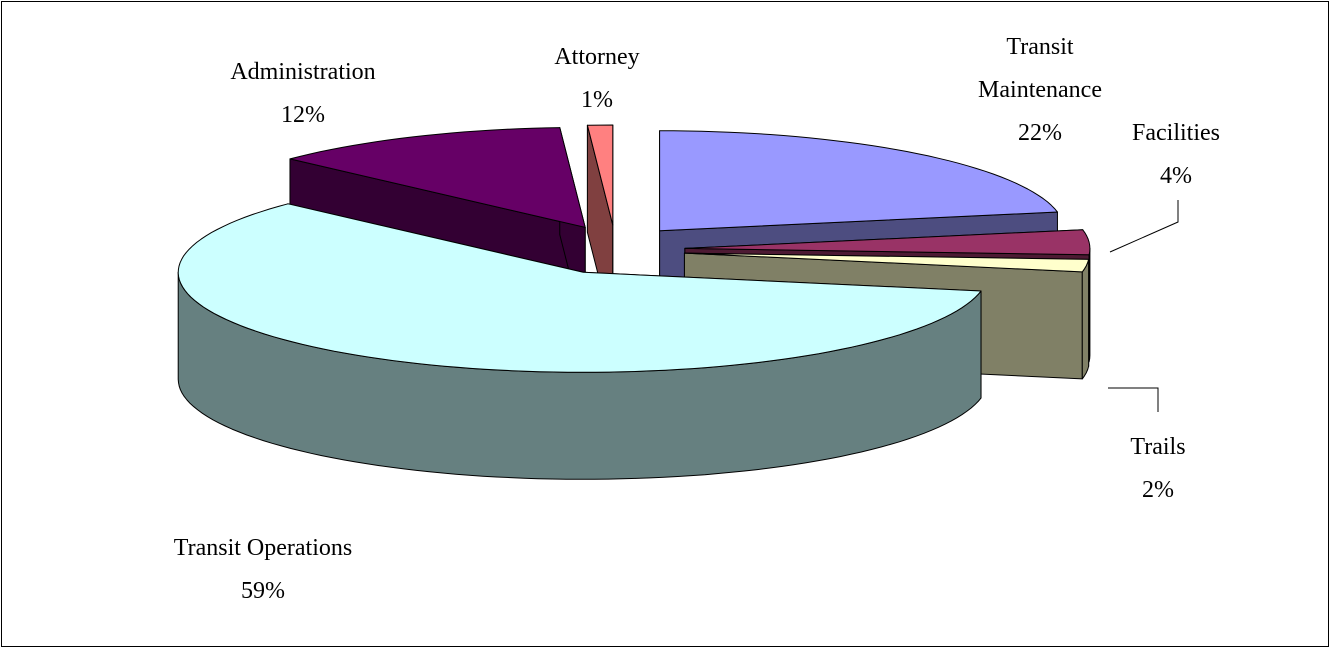  I want to click on label-category: Transit Maintenance, so click(1040, 68).